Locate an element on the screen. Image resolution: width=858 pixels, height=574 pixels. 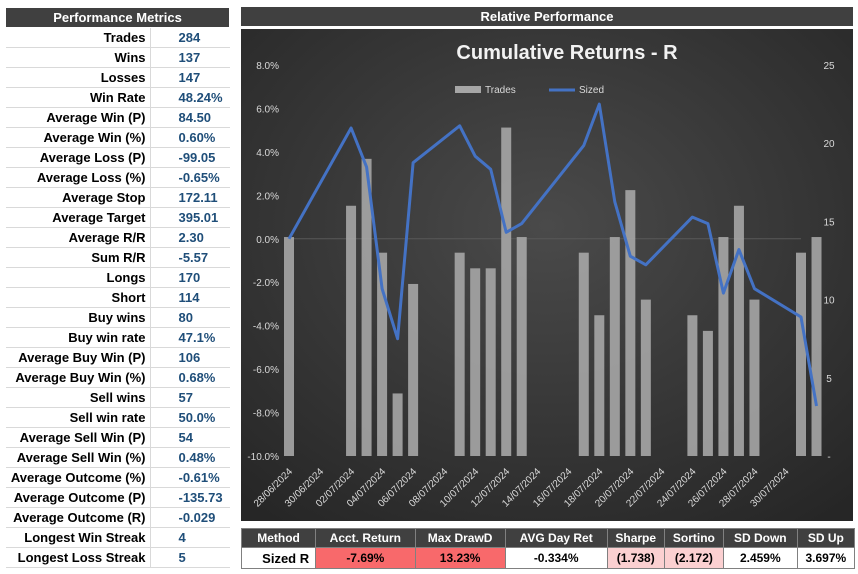
stats-cell-avg-day-ret: -0.334% is located at coordinates (556, 558).